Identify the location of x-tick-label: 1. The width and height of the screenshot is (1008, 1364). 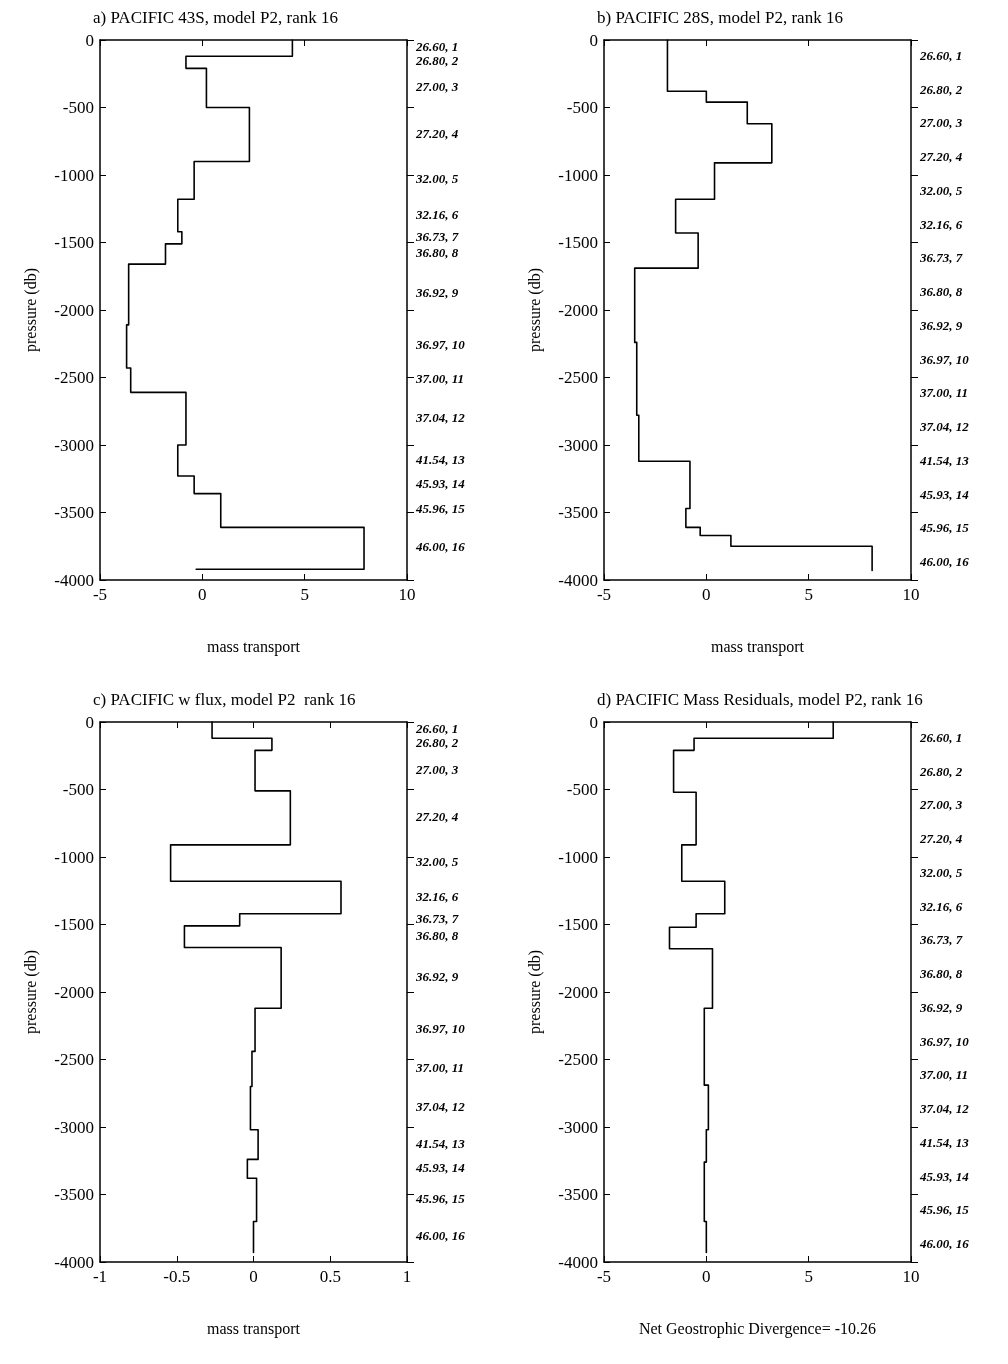
(407, 1276).